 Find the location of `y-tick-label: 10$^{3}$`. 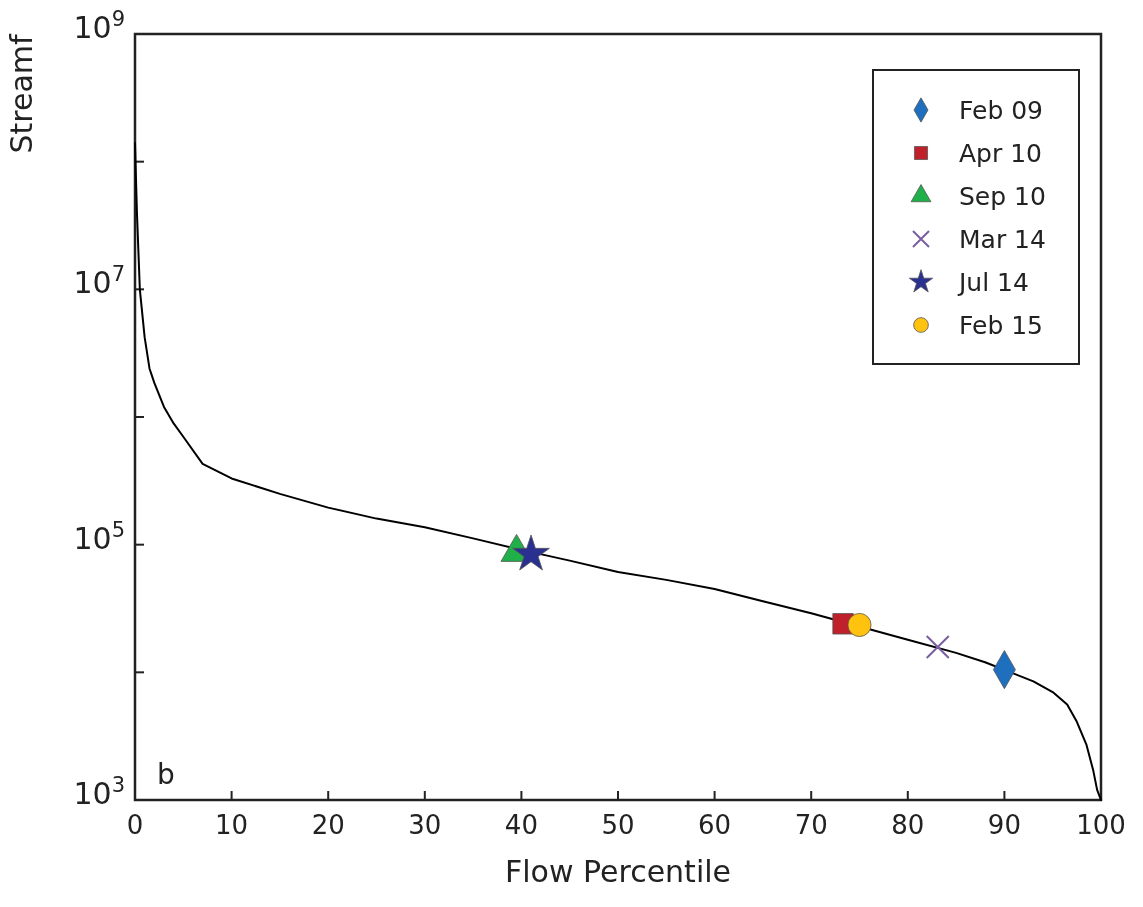

y-tick-label: 10$^{3}$ is located at coordinates (99, 792).